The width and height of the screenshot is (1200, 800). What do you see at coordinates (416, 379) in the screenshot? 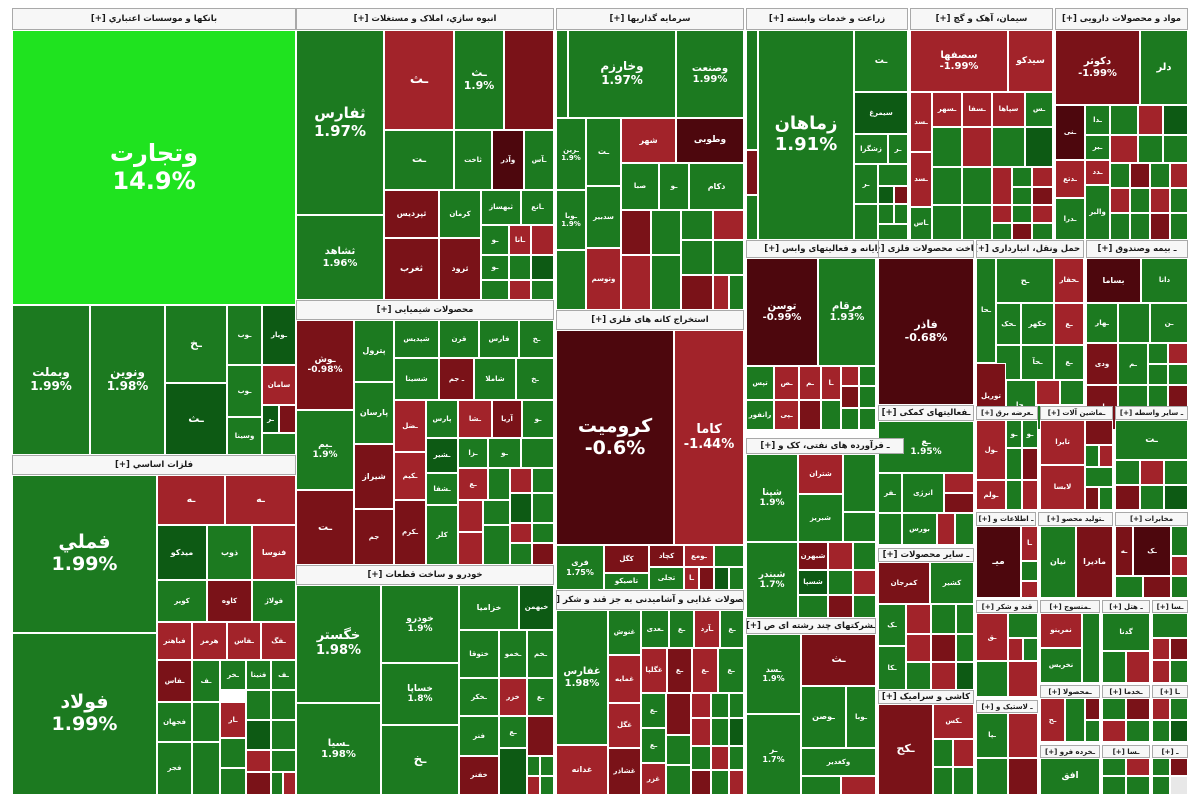
I see `stock-tile-شسینا: شسینا` at bounding box center [416, 379].